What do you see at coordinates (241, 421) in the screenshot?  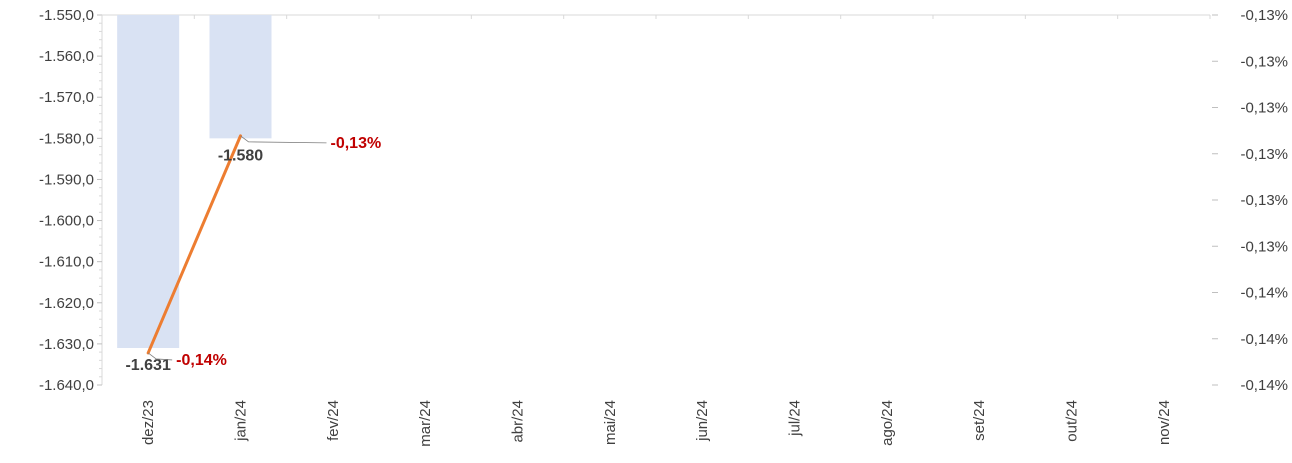 I see `category-label: jan/24` at bounding box center [241, 421].